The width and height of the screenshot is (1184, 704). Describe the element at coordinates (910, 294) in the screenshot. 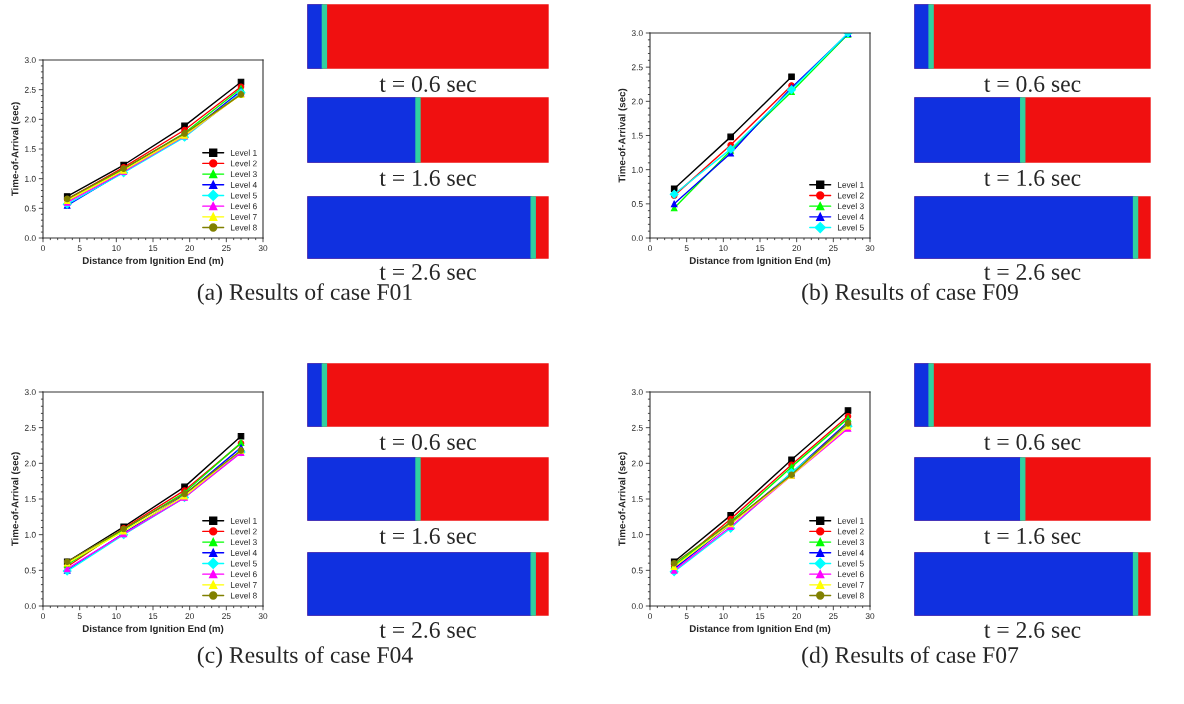

I see `text: (b) Results of case F09` at that location.